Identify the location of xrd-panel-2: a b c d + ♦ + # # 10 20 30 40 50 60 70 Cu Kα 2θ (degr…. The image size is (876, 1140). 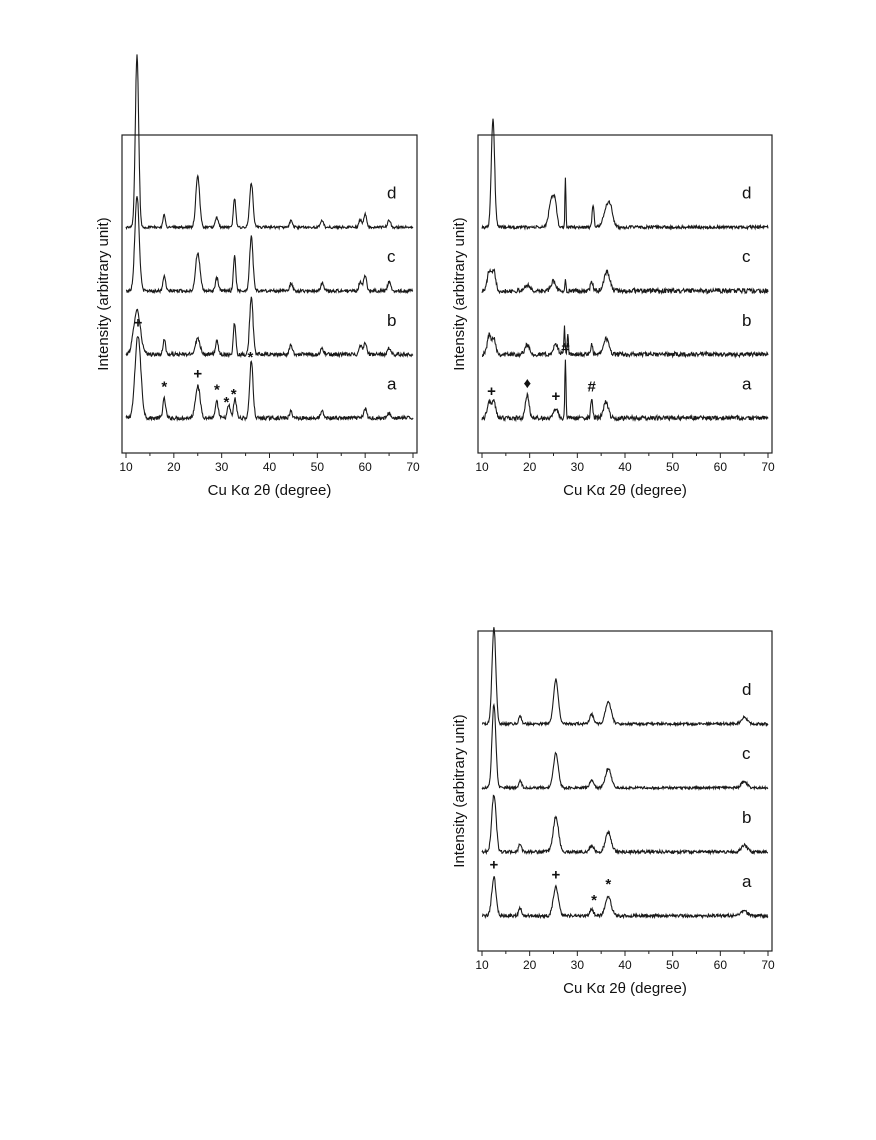
(613, 308).